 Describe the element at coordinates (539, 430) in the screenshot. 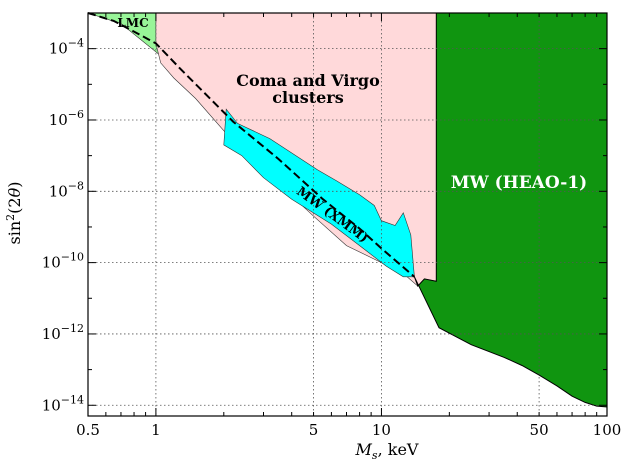

I see `x-tick-label-4: 50` at that location.